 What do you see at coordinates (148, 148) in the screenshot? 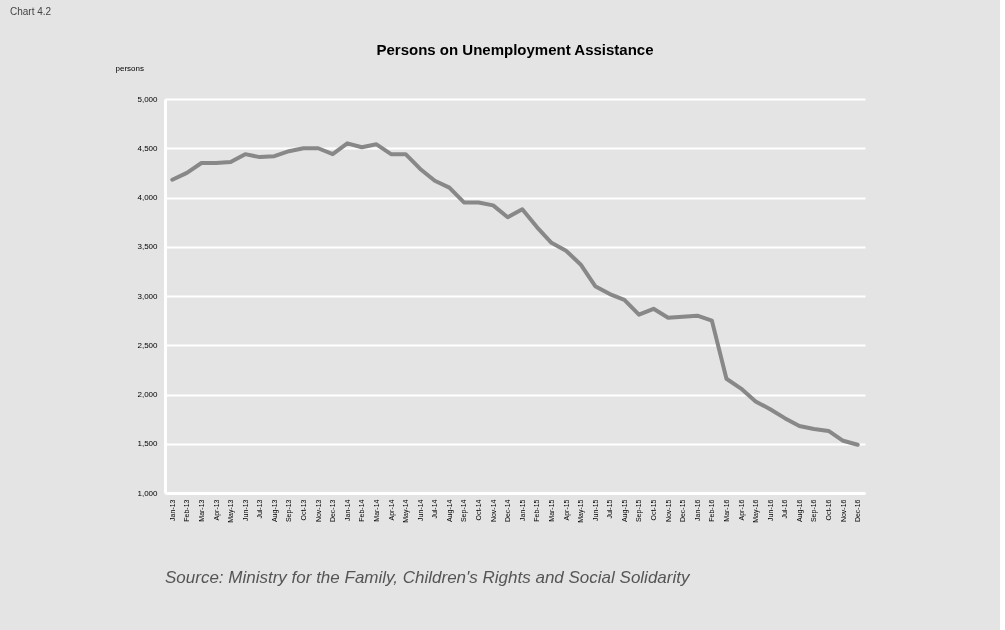
I see `y-tick-label: 4,500` at bounding box center [148, 148].